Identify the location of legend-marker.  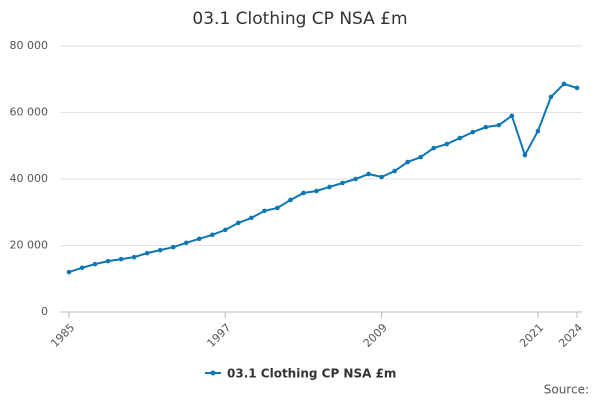
(213, 373).